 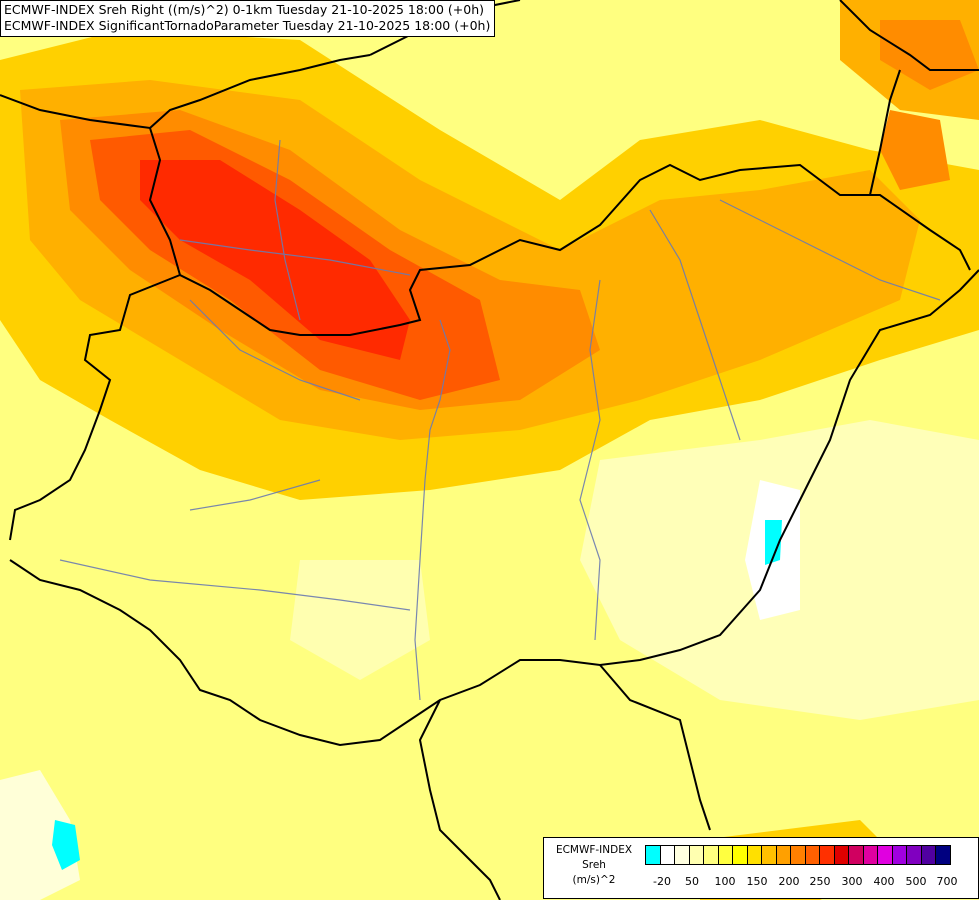 What do you see at coordinates (725, 881) in the screenshot?
I see `legend-tick-label: 100` at bounding box center [725, 881].